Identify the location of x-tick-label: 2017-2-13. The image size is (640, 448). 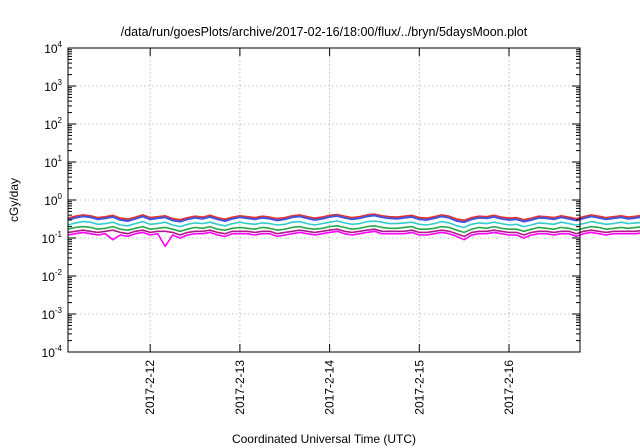
(240, 387).